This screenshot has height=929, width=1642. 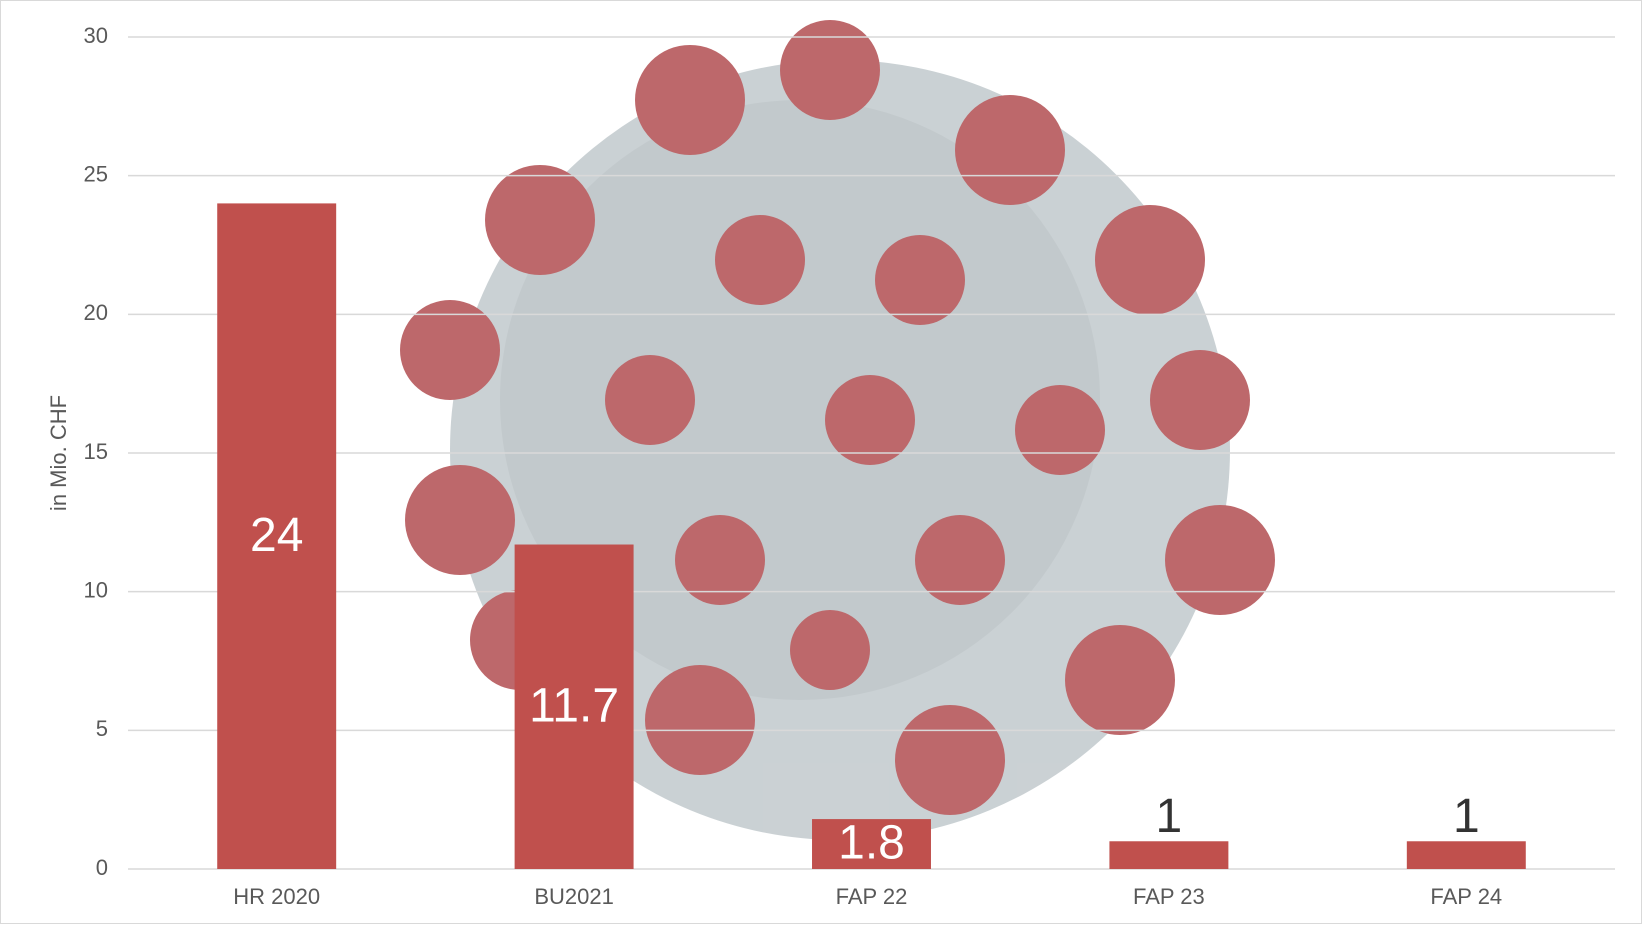 What do you see at coordinates (96, 35) in the screenshot?
I see `y-tick-label: 30` at bounding box center [96, 35].